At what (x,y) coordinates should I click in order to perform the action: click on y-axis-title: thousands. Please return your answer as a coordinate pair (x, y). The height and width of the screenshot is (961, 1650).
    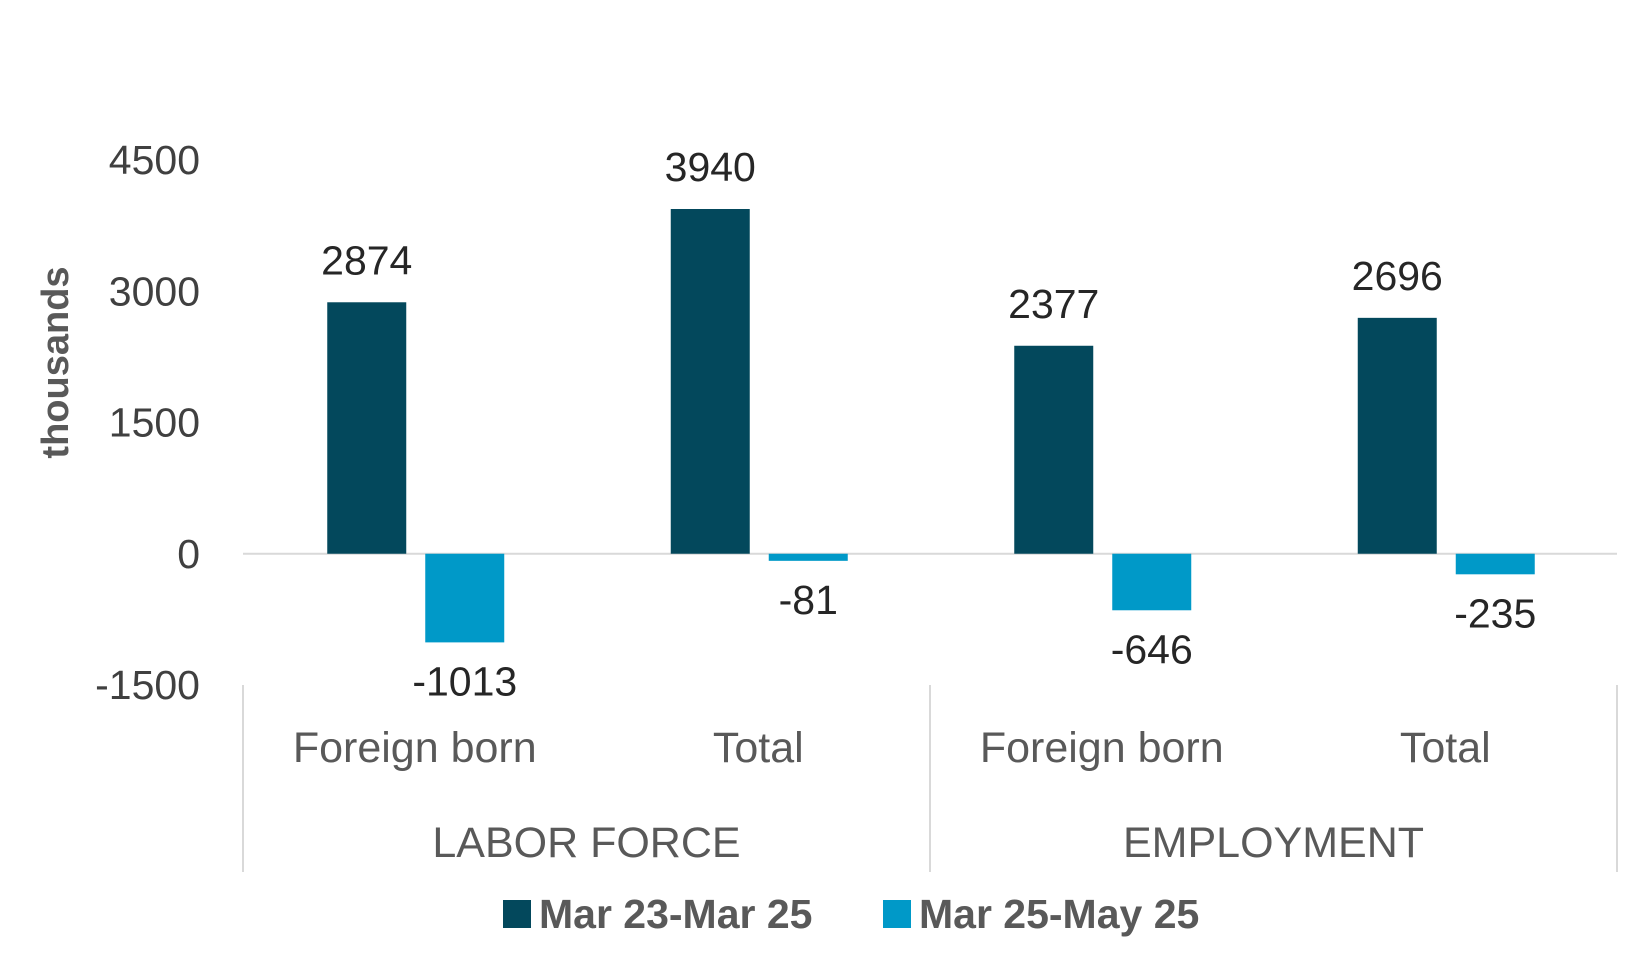
    Looking at the image, I should click on (56, 362).